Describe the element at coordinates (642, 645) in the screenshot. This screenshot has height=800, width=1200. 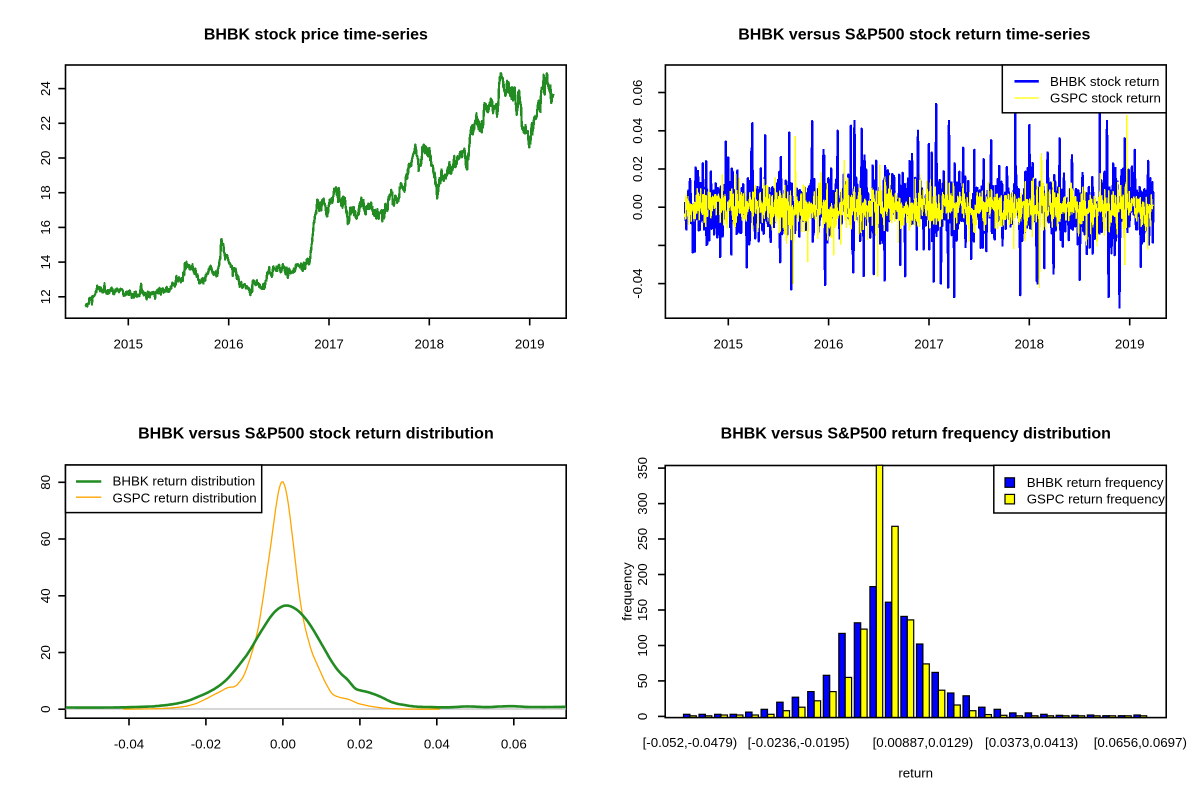
I see `svg-text: 100` at that location.